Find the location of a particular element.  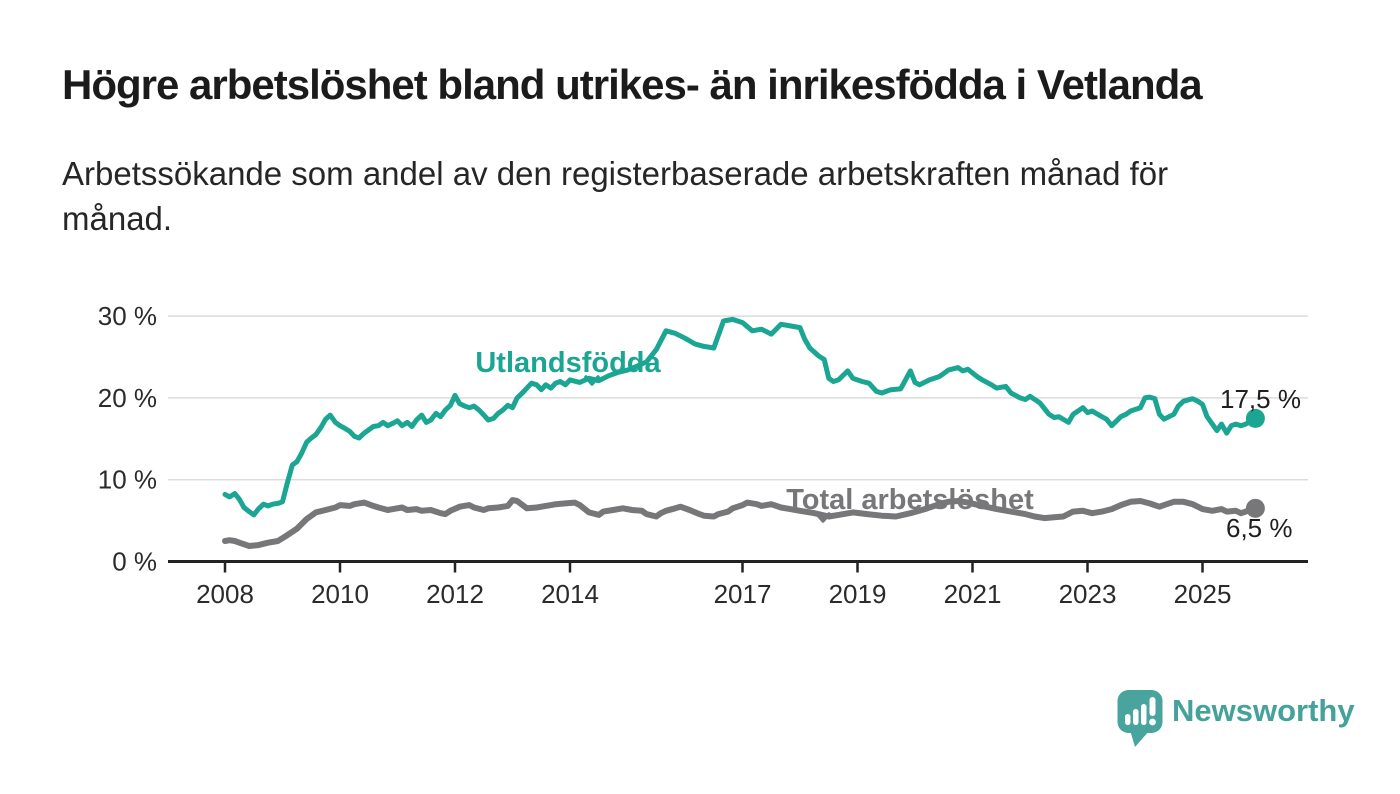

x-axis-tick-label: 2025 is located at coordinates (1203, 594).